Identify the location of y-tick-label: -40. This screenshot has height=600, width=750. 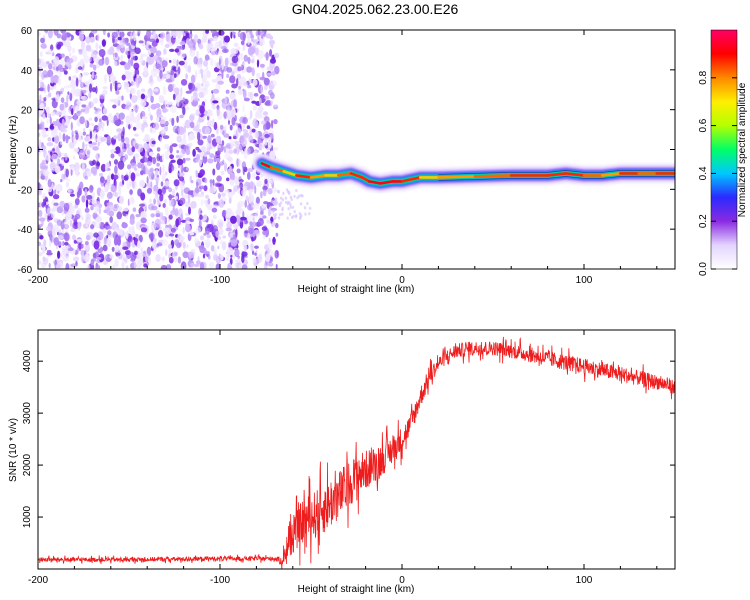
(25, 230).